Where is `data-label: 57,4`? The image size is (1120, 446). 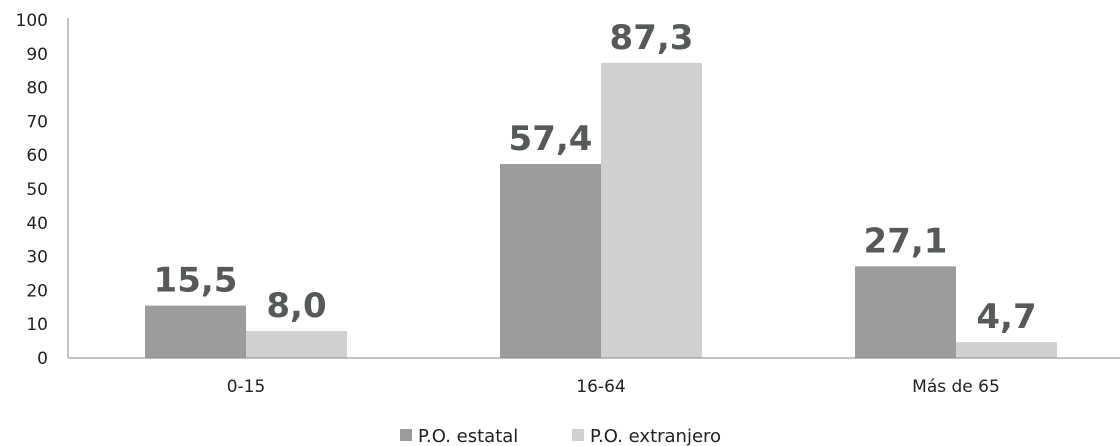 data-label: 57,4 is located at coordinates (551, 139).